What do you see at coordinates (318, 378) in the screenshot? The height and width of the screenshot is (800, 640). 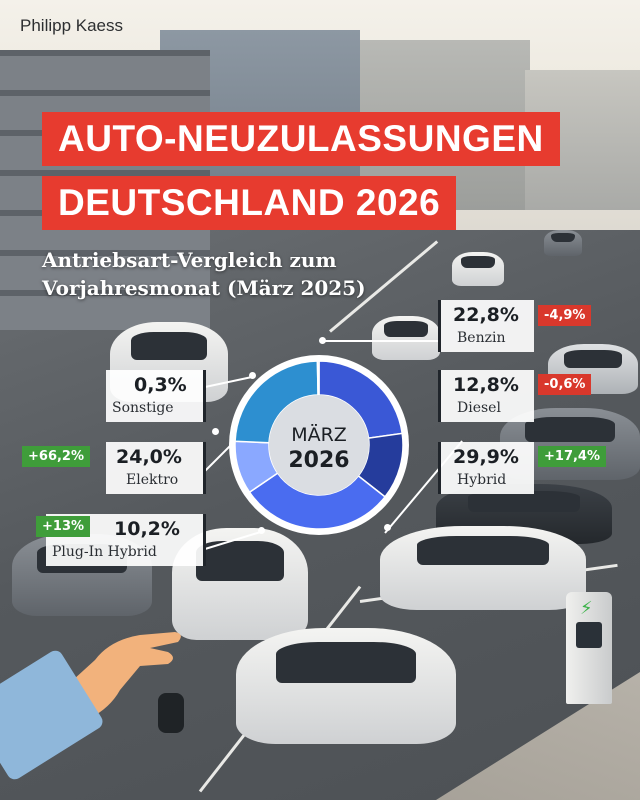 I see `donut-slice-sonstige` at bounding box center [318, 378].